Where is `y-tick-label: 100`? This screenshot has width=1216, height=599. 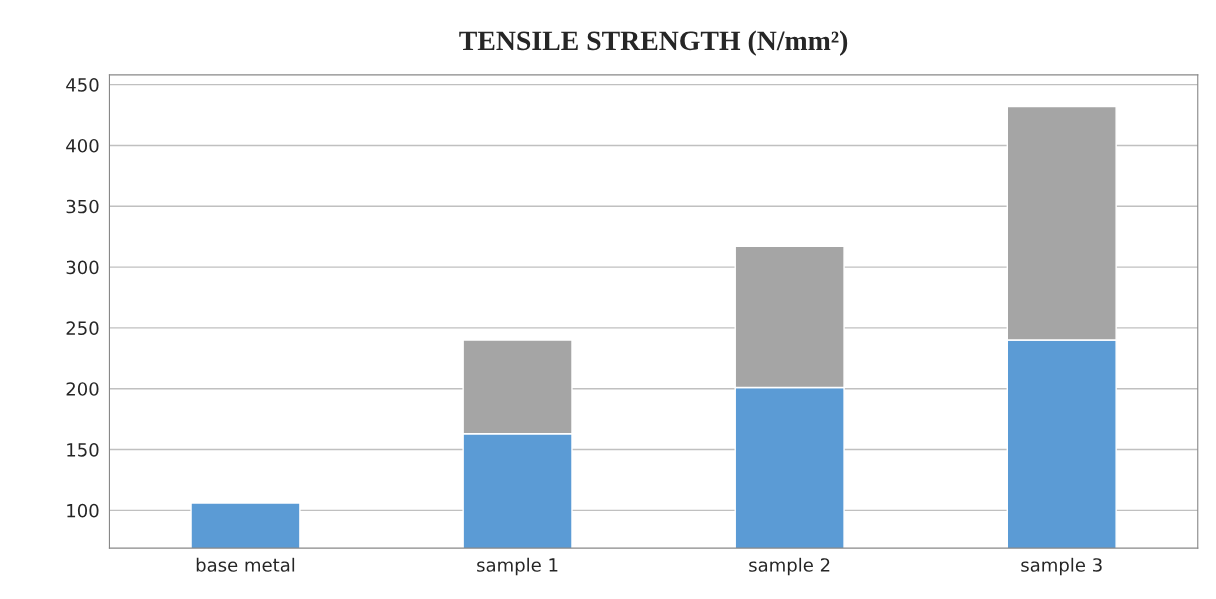
y-tick-label: 100 is located at coordinates (83, 510).